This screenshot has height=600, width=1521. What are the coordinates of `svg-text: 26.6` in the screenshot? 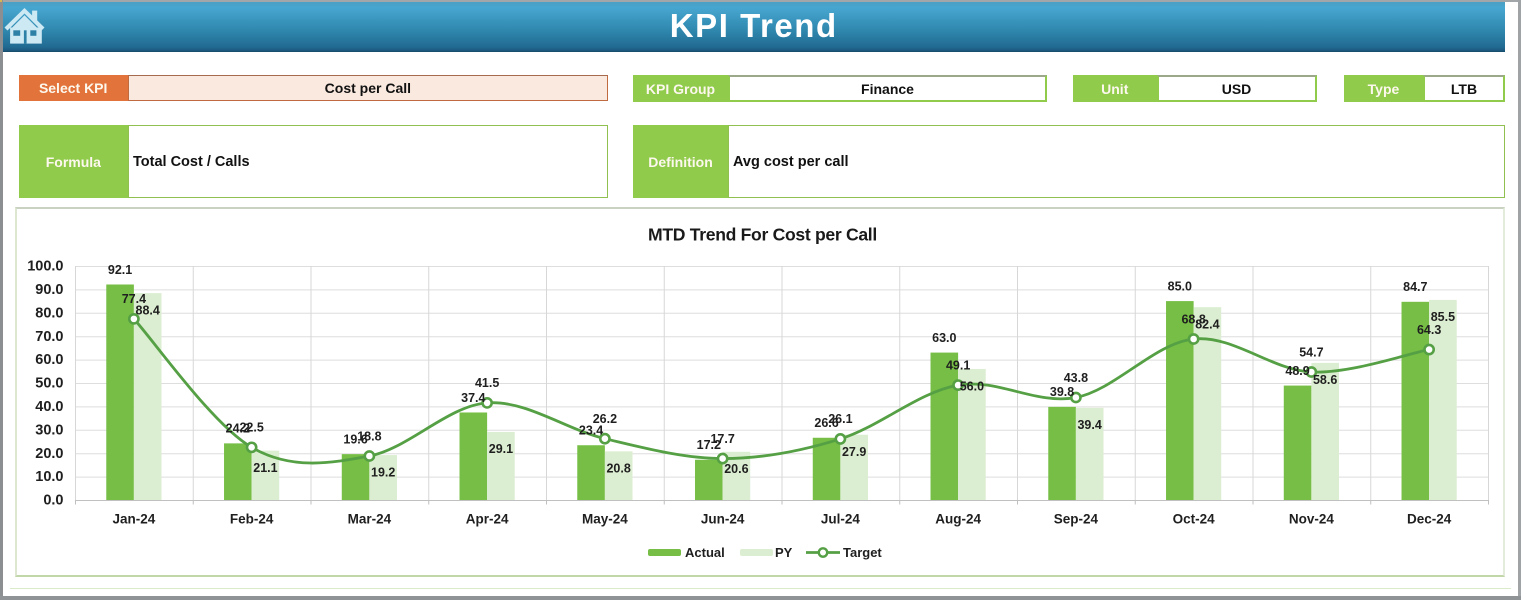 It's located at (826, 423).